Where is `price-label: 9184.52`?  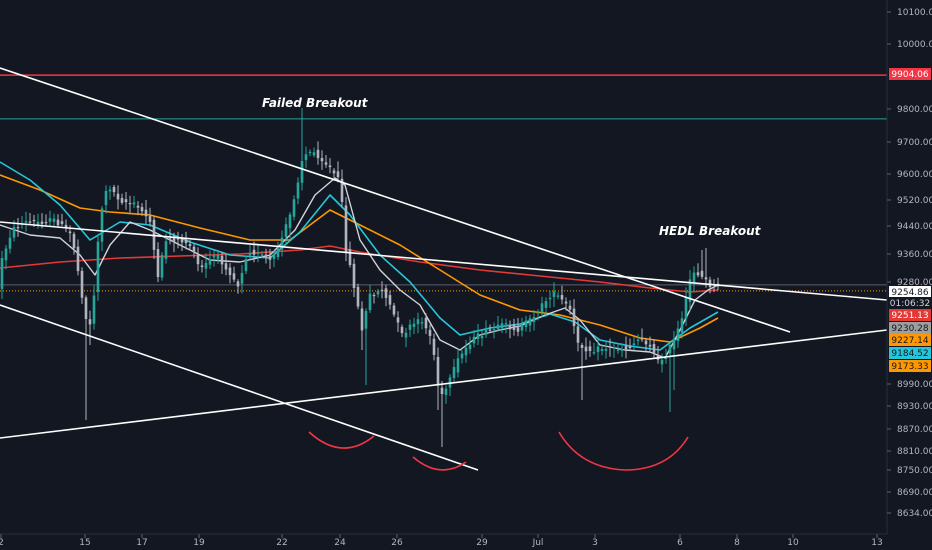
price-label: 9184.52 is located at coordinates (910, 353).